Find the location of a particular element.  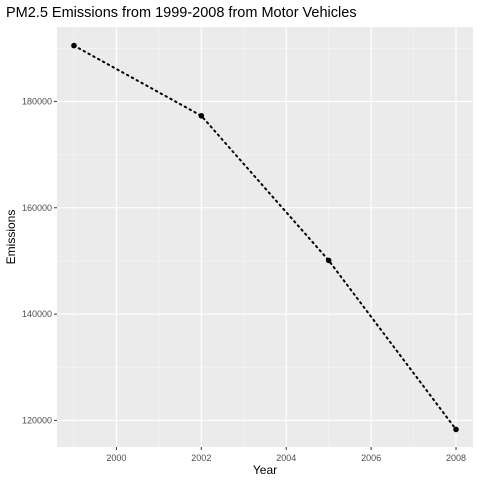

y-axis-title: Emissions is located at coordinates (11, 237).